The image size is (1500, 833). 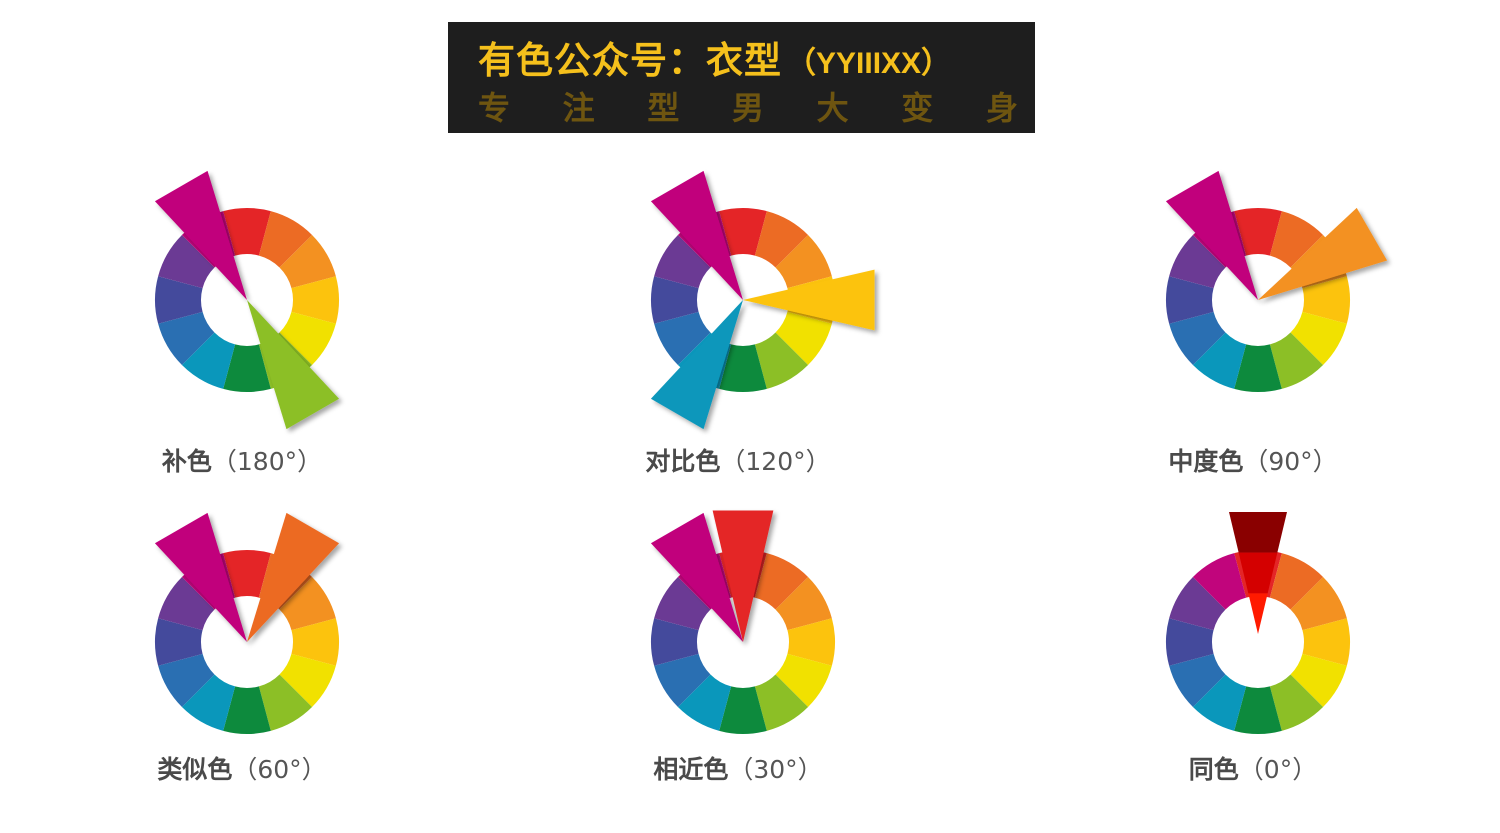 I want to click on color-wheel-adjacent, so click(x=742, y=622).